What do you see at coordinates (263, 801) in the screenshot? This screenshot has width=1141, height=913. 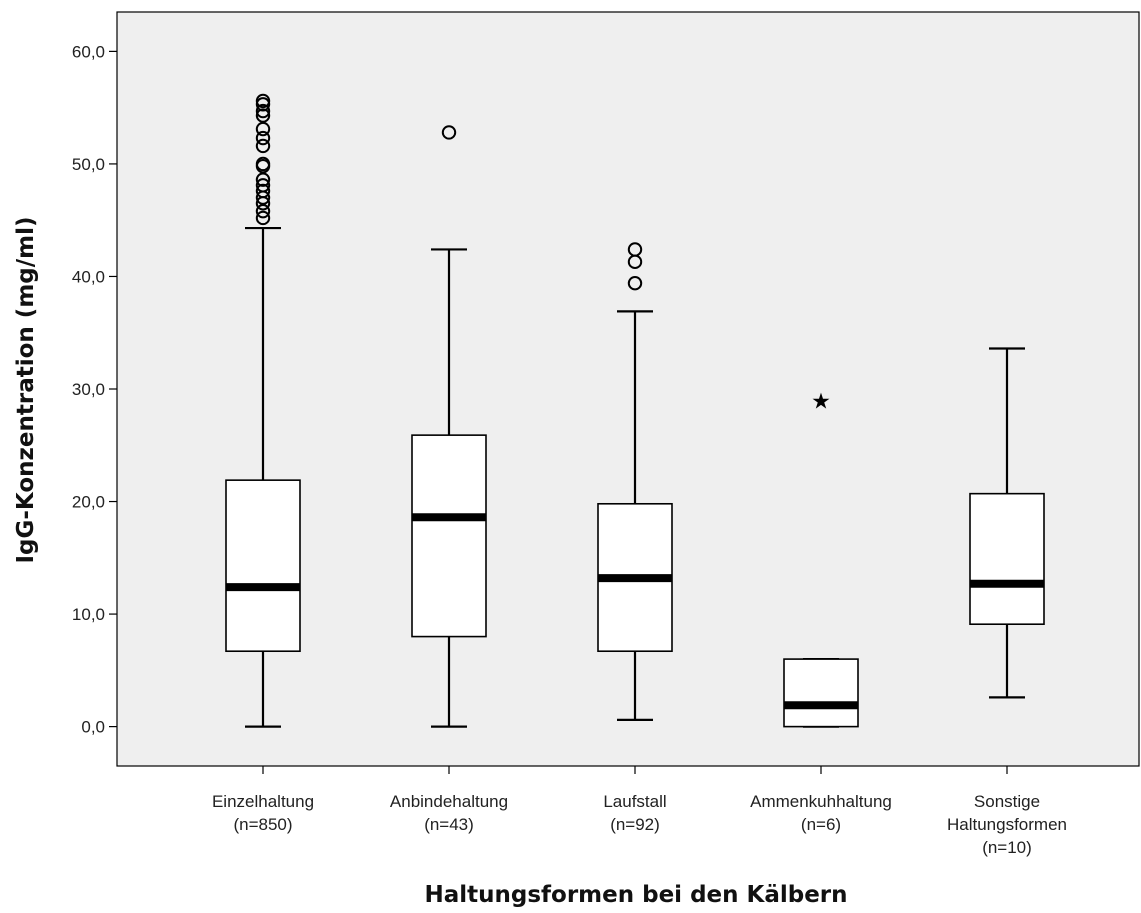 I see `x-tick-label-line: Einzelhaltung` at bounding box center [263, 801].